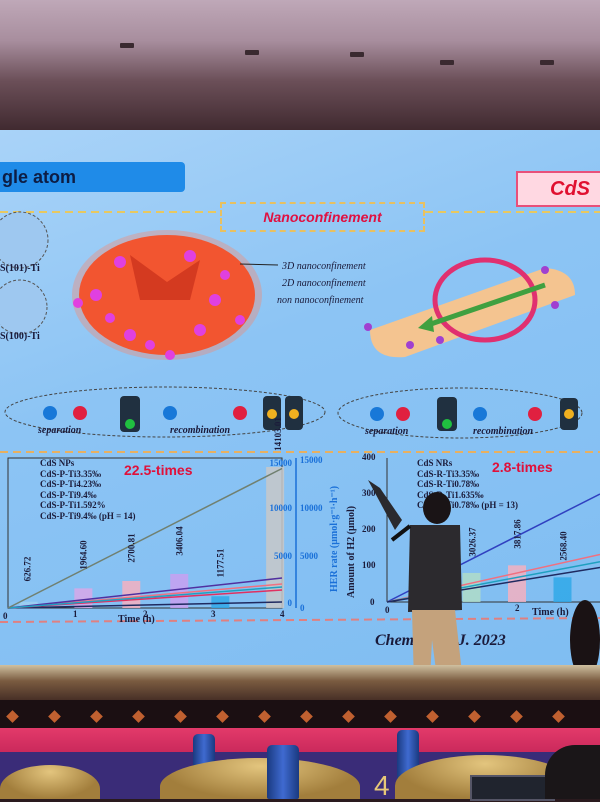  Describe the element at coordinates (68, 494) in the screenshot. I see `legend-item: CdS-P-Ti9.4‰` at that location.